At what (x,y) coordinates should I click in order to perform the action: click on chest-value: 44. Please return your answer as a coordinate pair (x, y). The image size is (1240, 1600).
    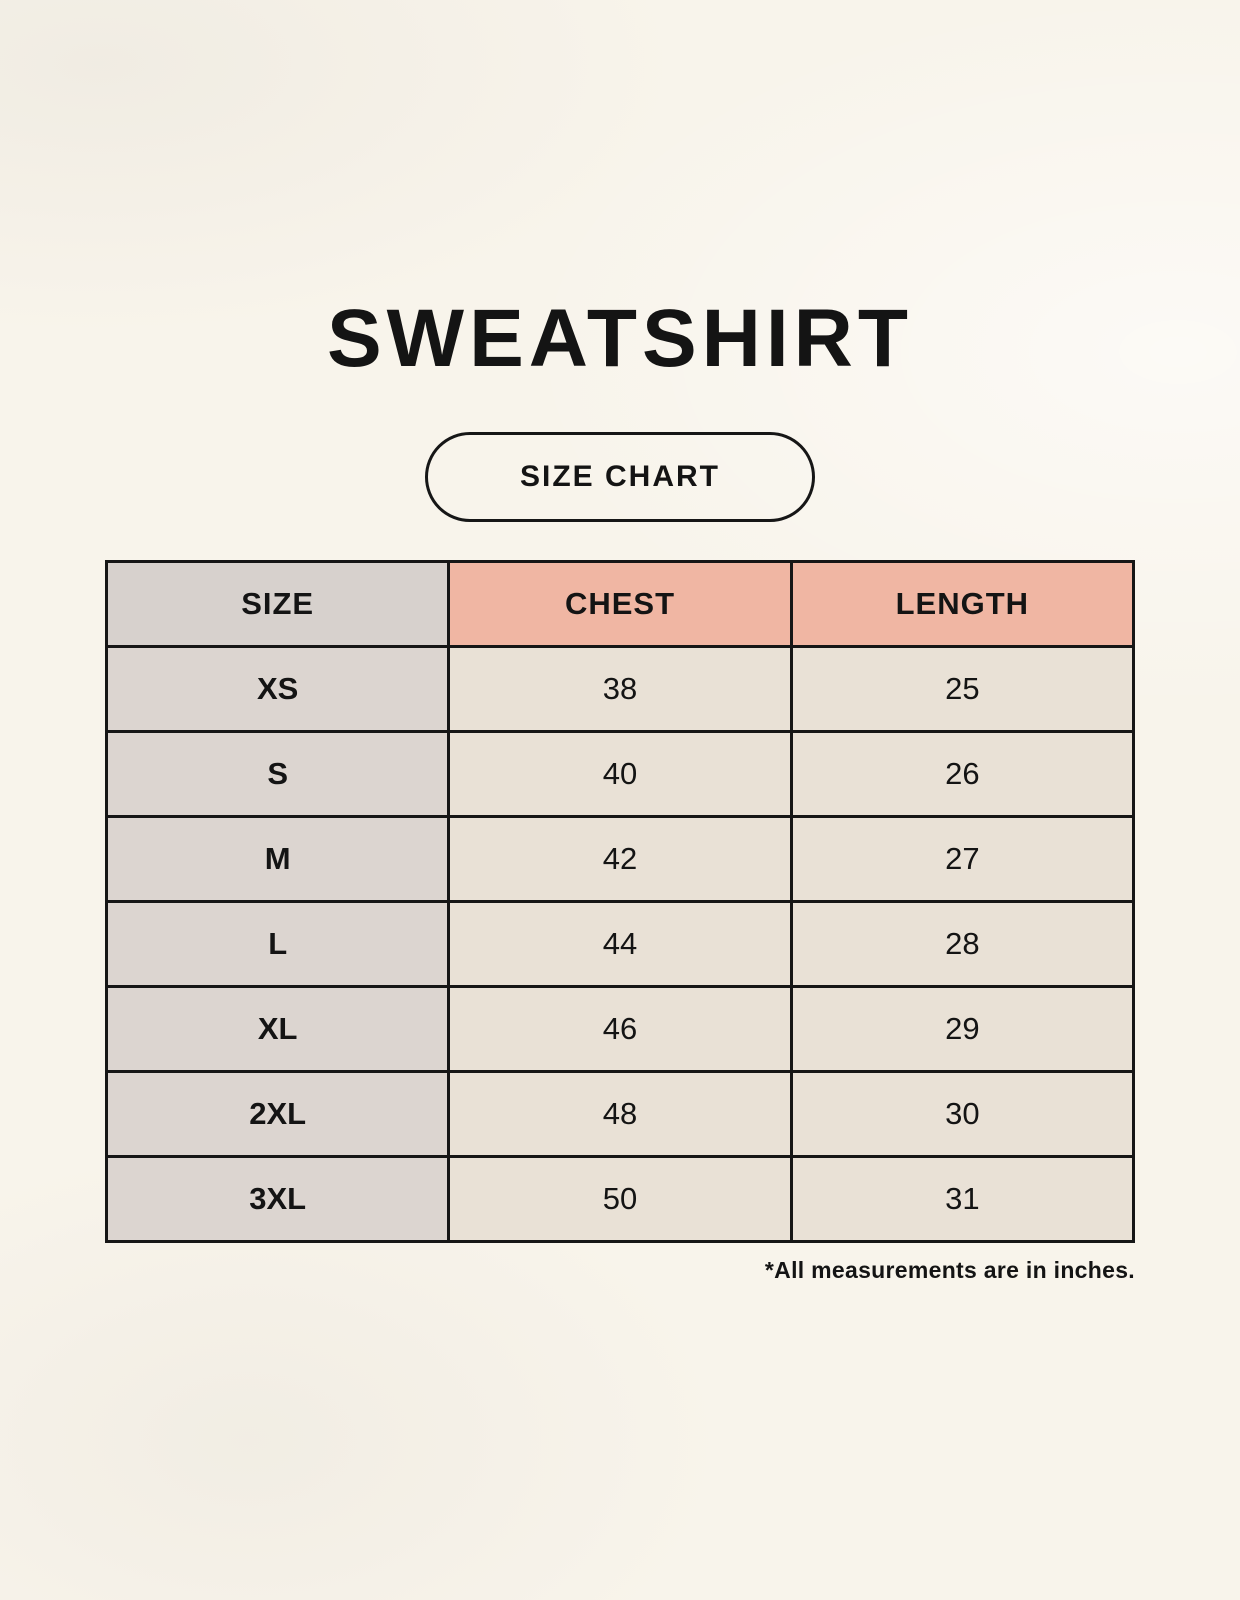
    Looking at the image, I should click on (620, 944).